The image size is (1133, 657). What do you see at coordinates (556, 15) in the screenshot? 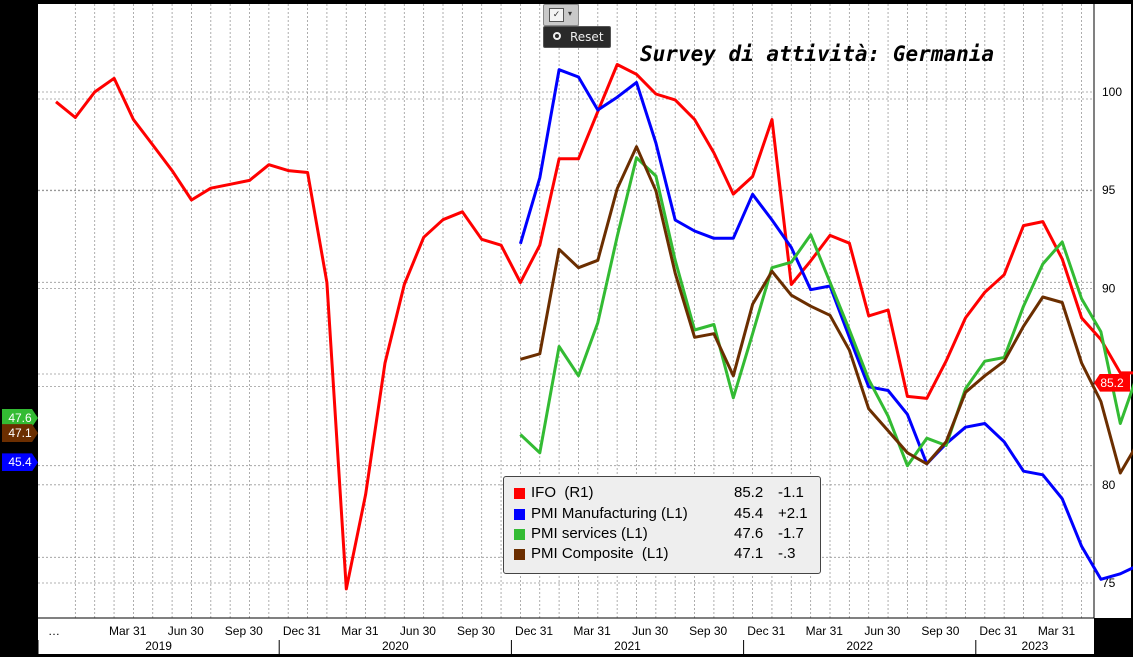
I see `chart-icon: ✓` at bounding box center [556, 15].